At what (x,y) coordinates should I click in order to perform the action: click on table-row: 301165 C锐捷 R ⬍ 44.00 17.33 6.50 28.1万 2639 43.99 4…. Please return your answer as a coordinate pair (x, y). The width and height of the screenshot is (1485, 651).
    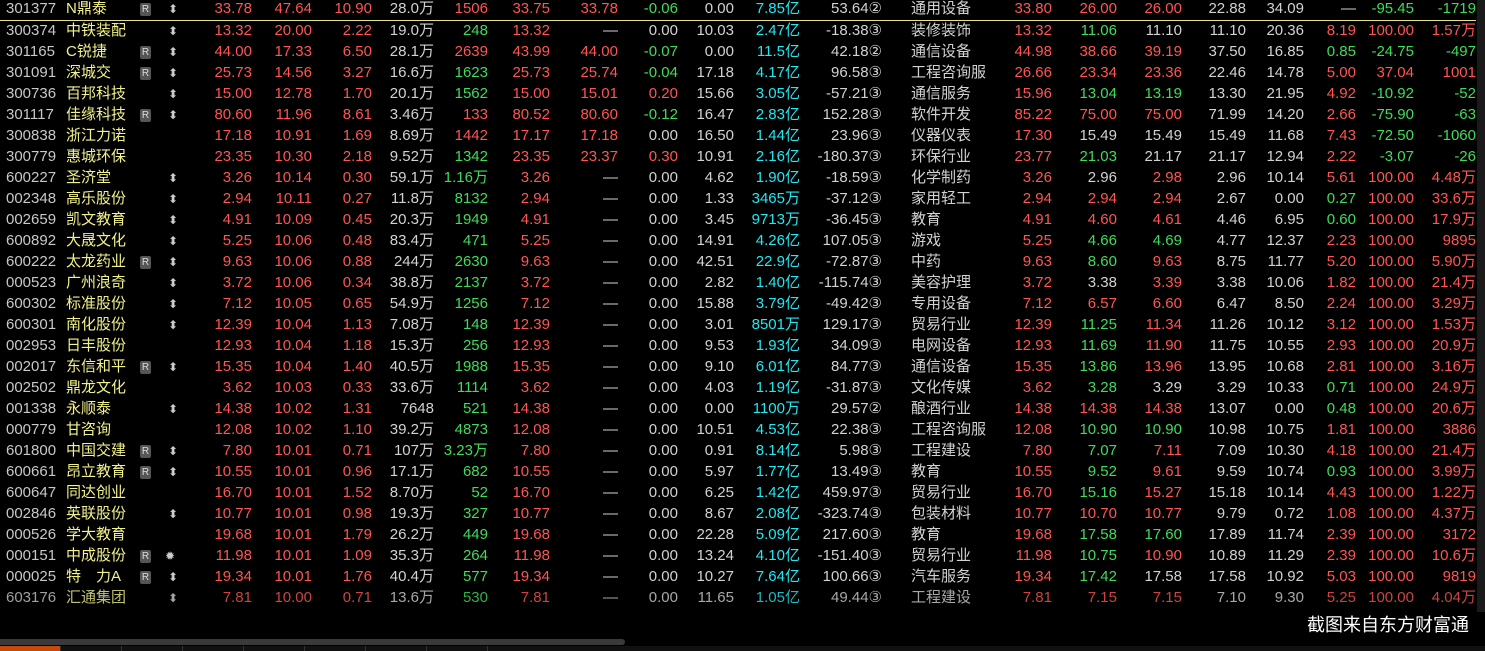
    Looking at the image, I should click on (742, 52).